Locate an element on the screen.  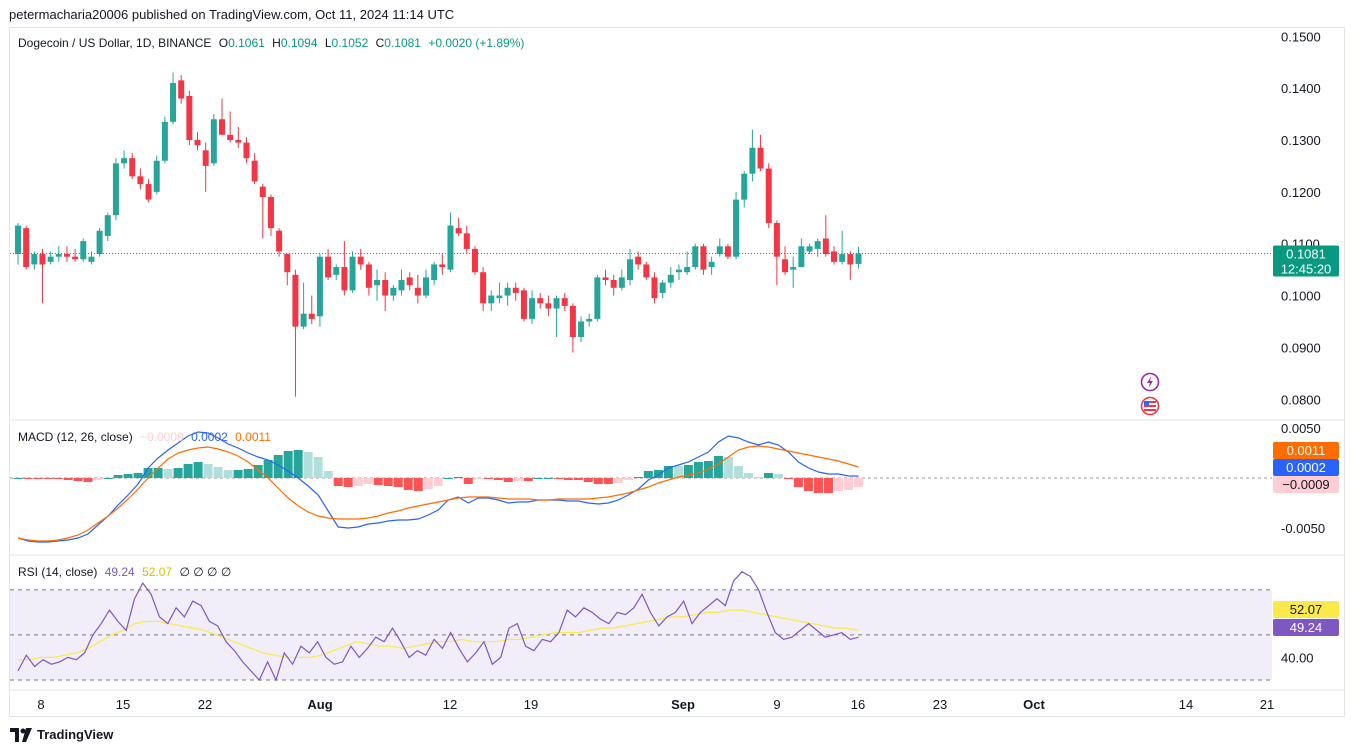
rsi-value-badge: 49.24 is located at coordinates (1306, 627).